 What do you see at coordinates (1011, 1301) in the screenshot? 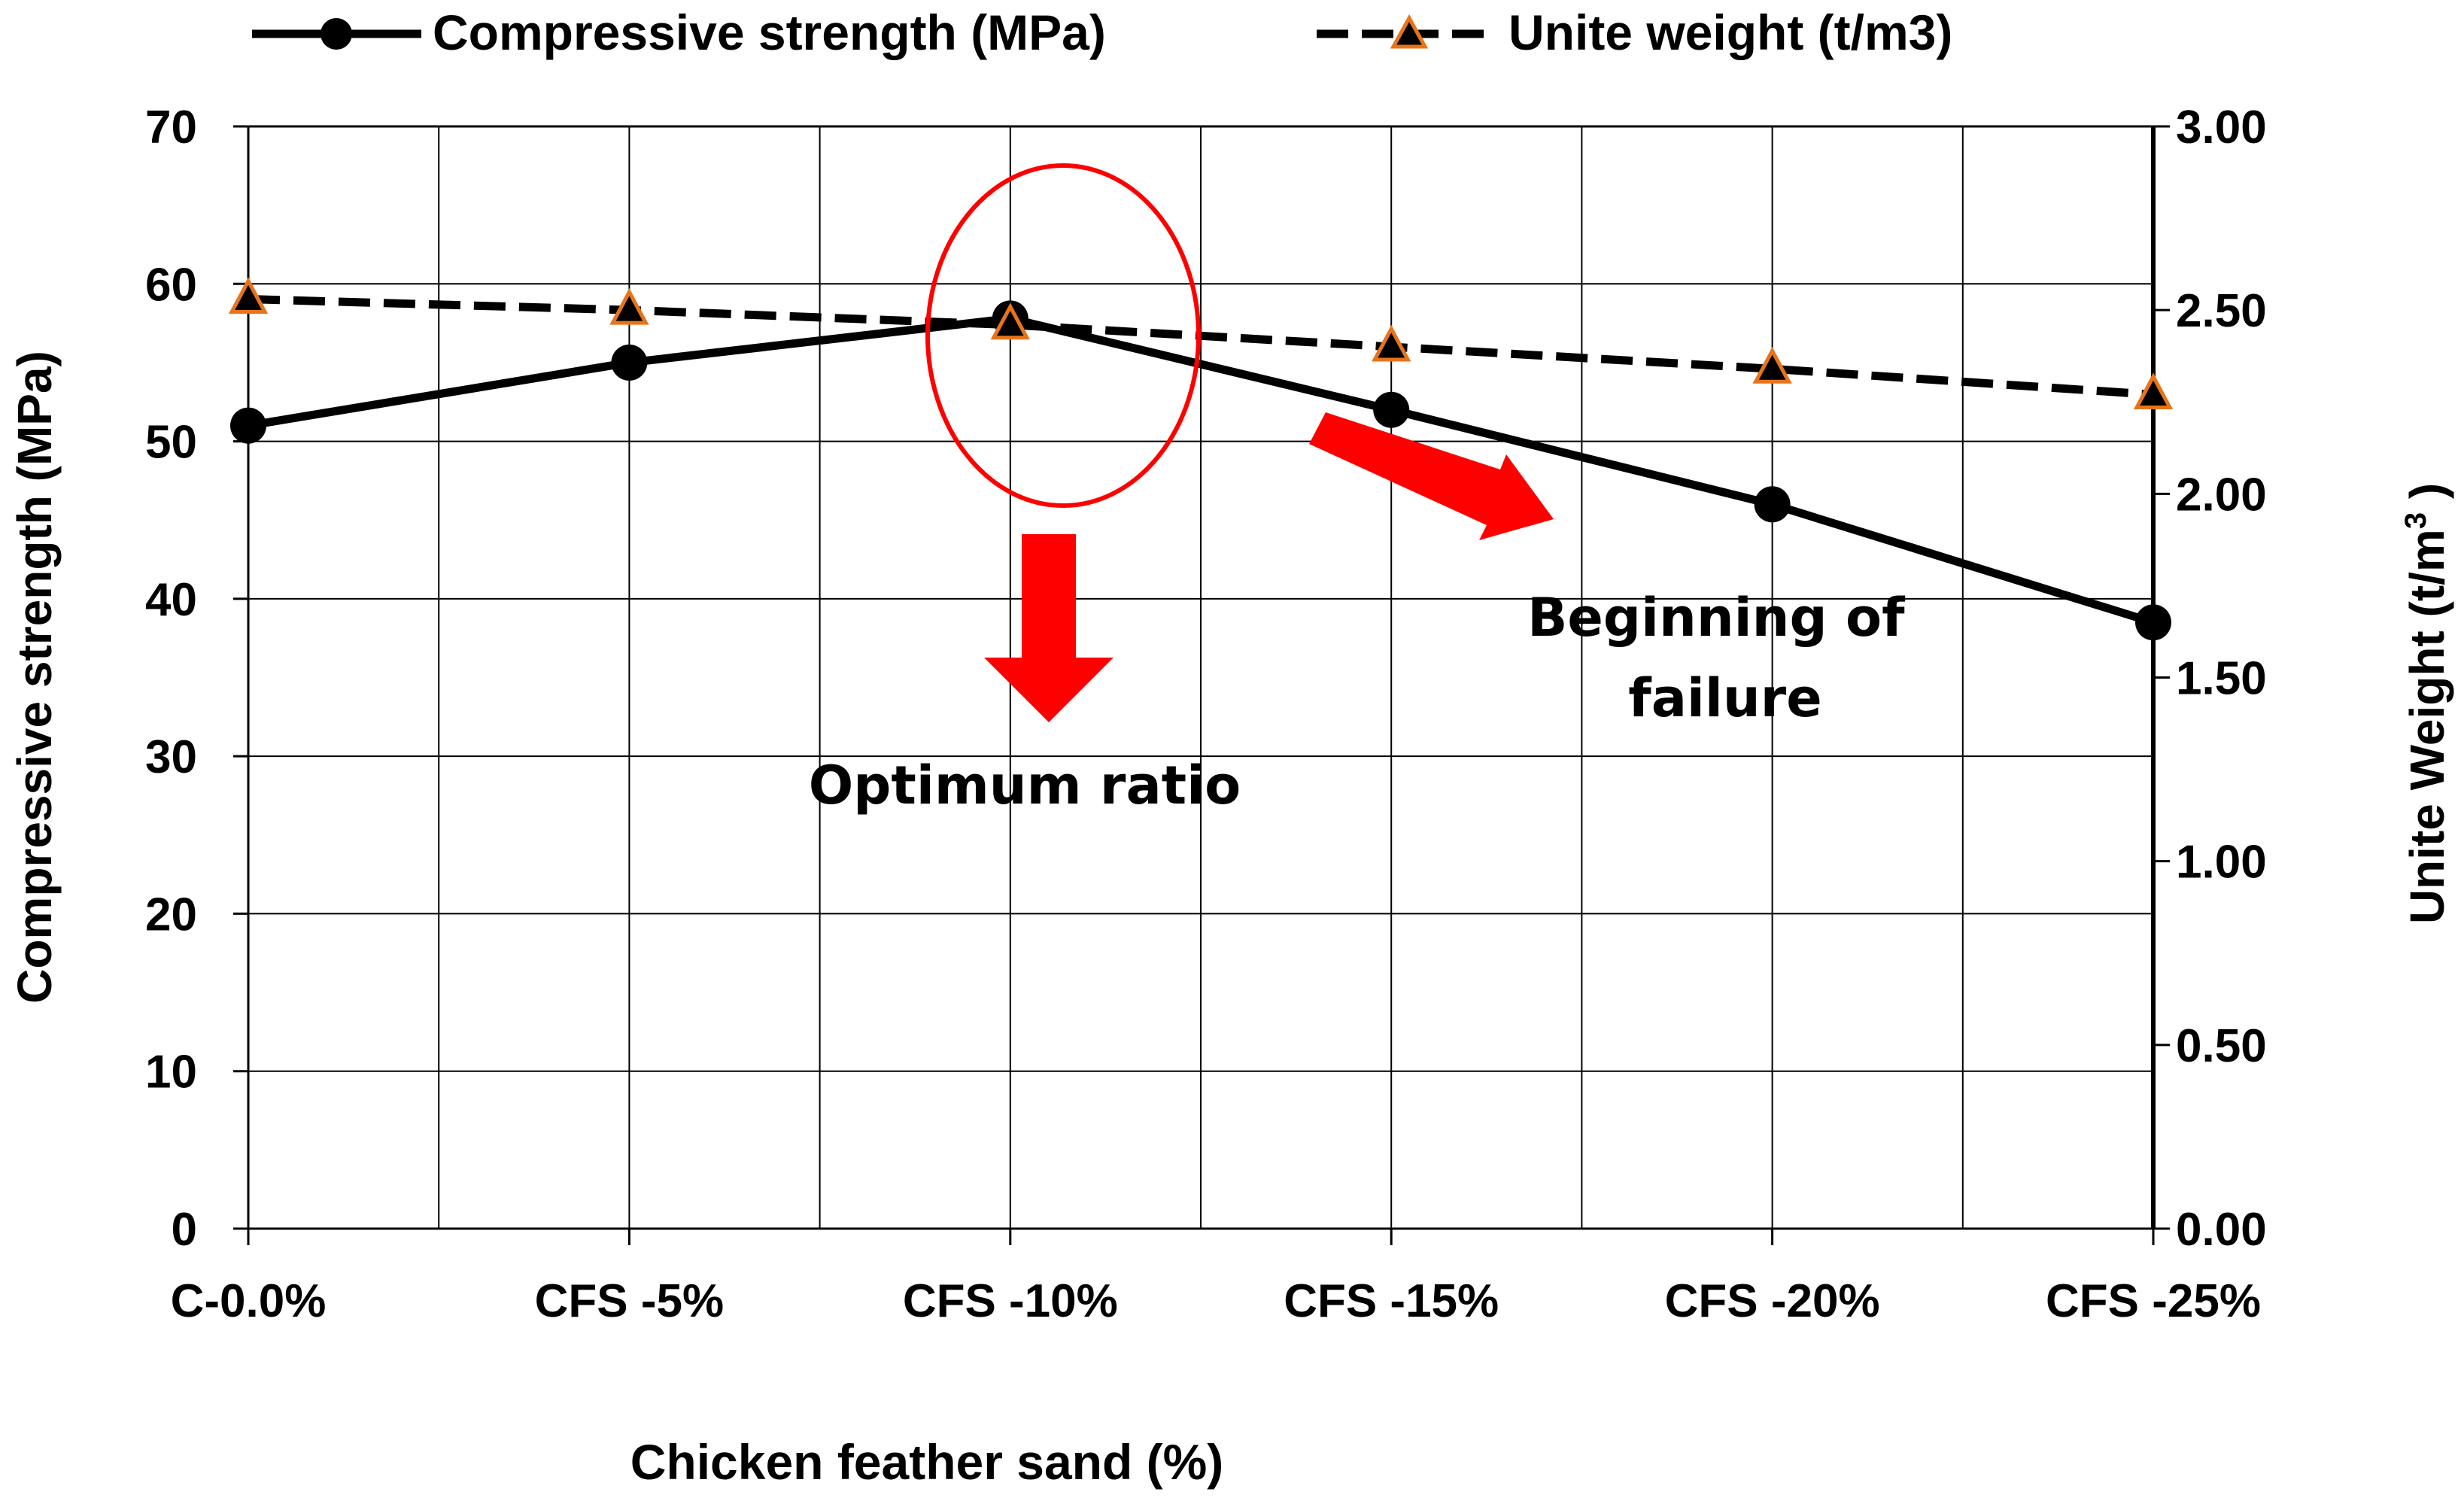
I see `x-tick-label: CFS -10%` at bounding box center [1011, 1301].